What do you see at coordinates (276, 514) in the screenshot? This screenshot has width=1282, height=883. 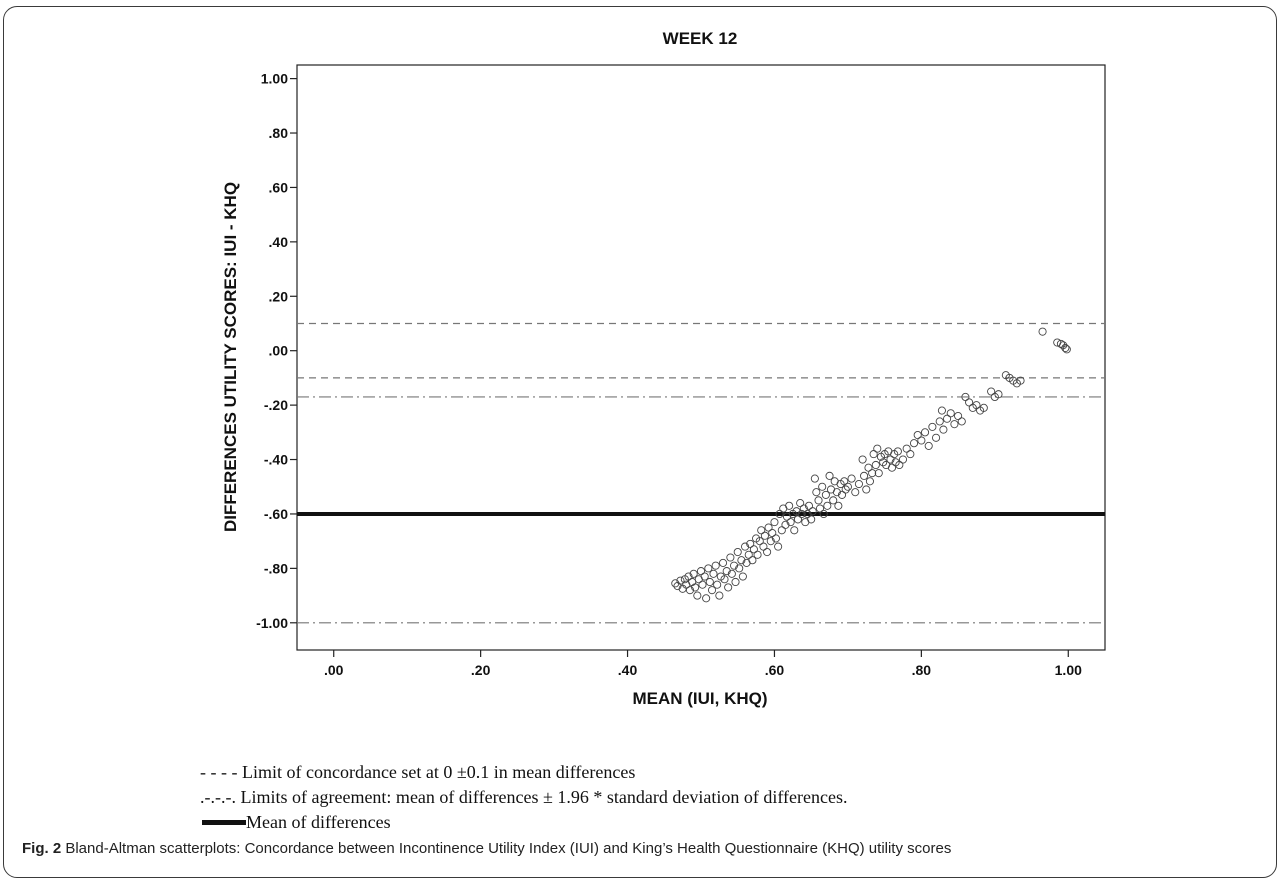 I see `y-tick-label: -.60` at bounding box center [276, 514].